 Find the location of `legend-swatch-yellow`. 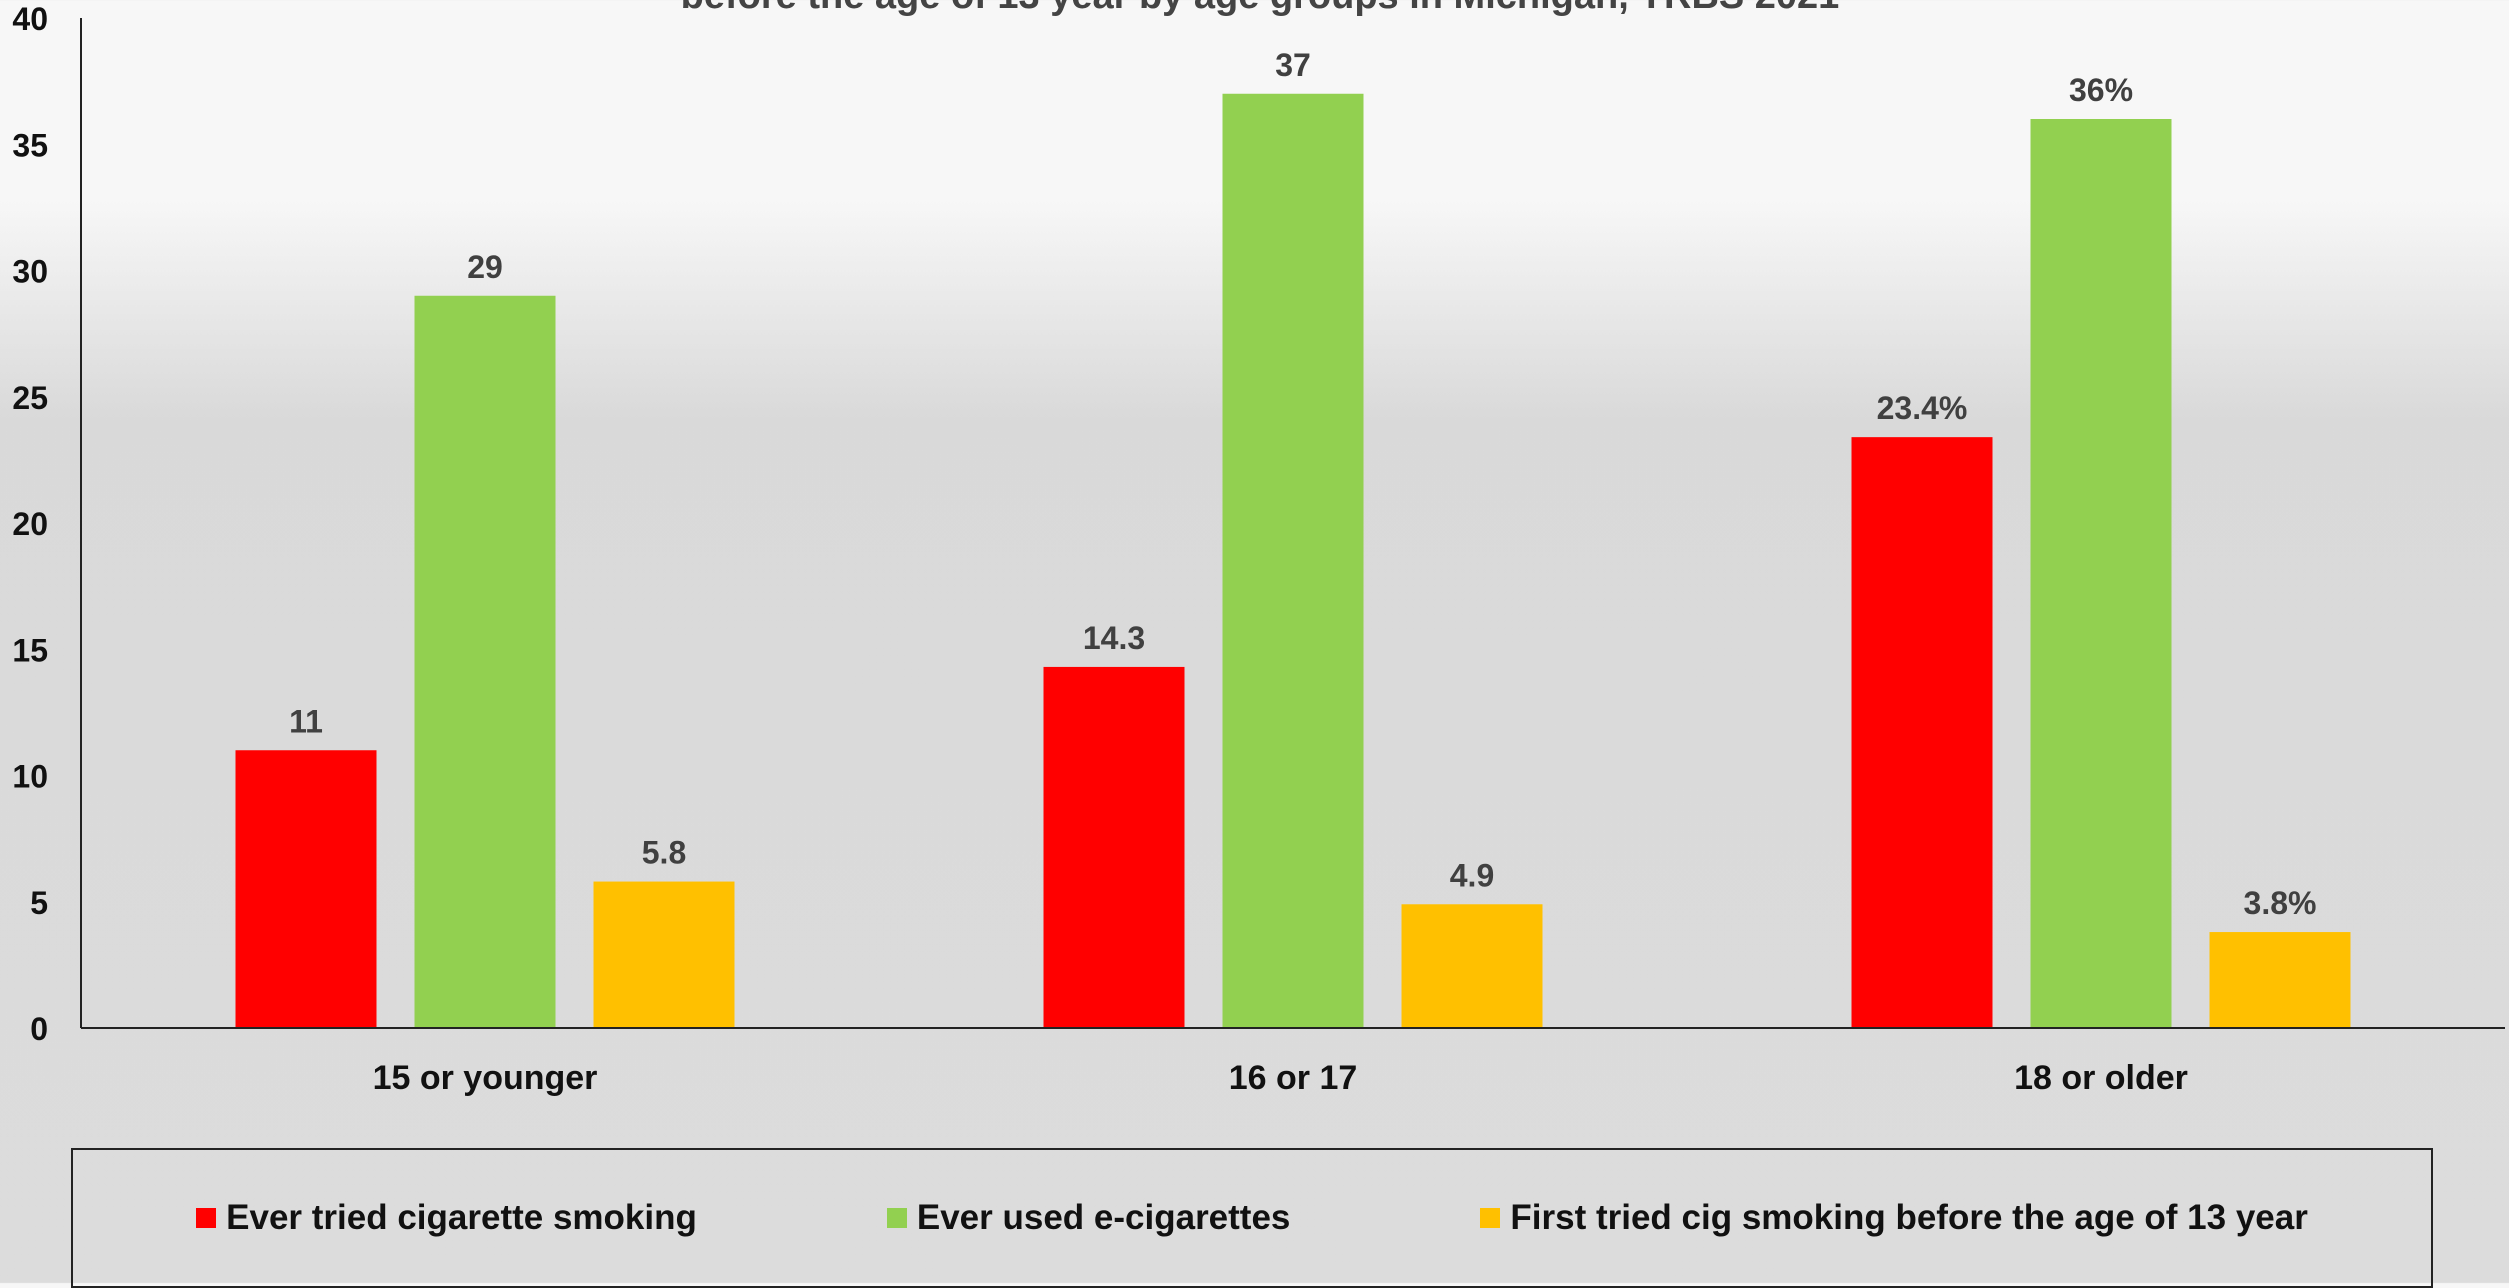

legend-swatch-yellow is located at coordinates (1490, 1218).